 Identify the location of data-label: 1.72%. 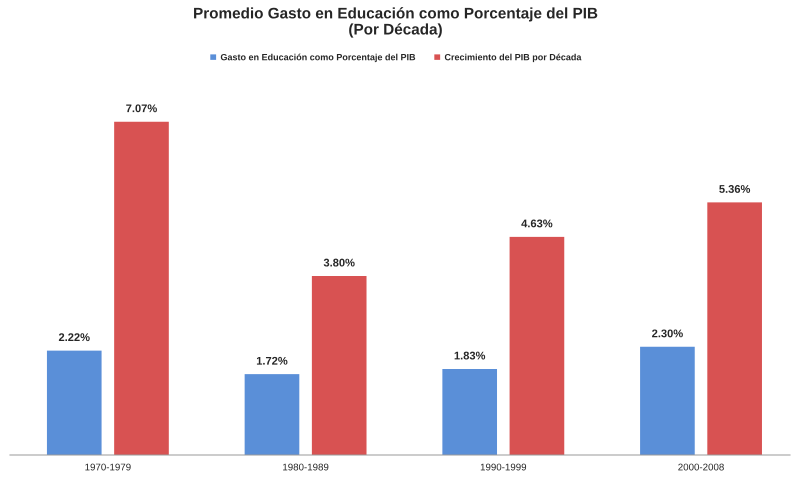
(272, 360).